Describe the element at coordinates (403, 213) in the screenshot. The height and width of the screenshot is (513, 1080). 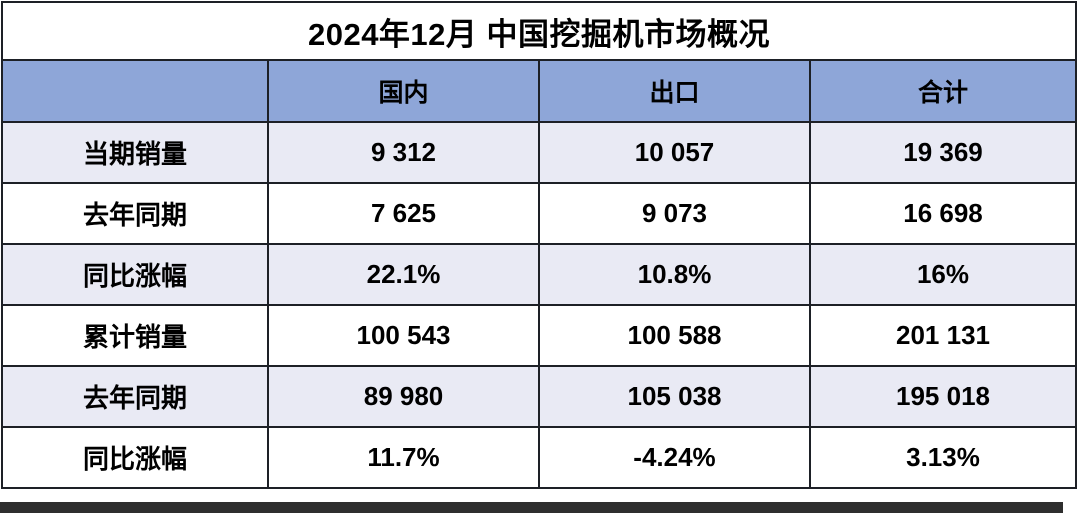
I see `cell-domestic: 7 625` at that location.